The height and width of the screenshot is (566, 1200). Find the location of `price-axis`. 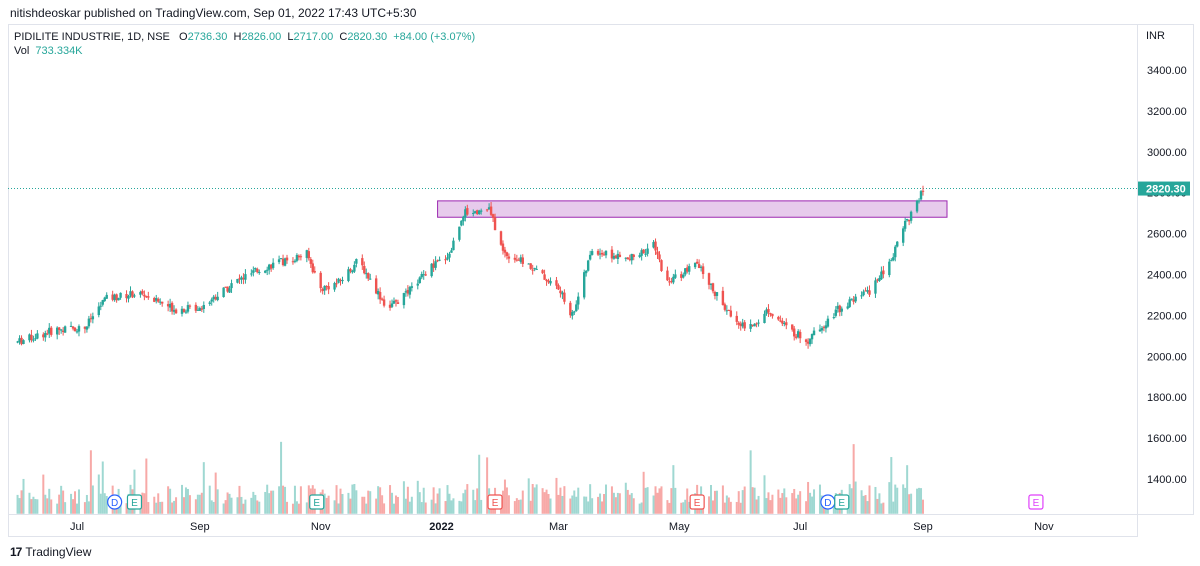

price-axis is located at coordinates (1166, 269).